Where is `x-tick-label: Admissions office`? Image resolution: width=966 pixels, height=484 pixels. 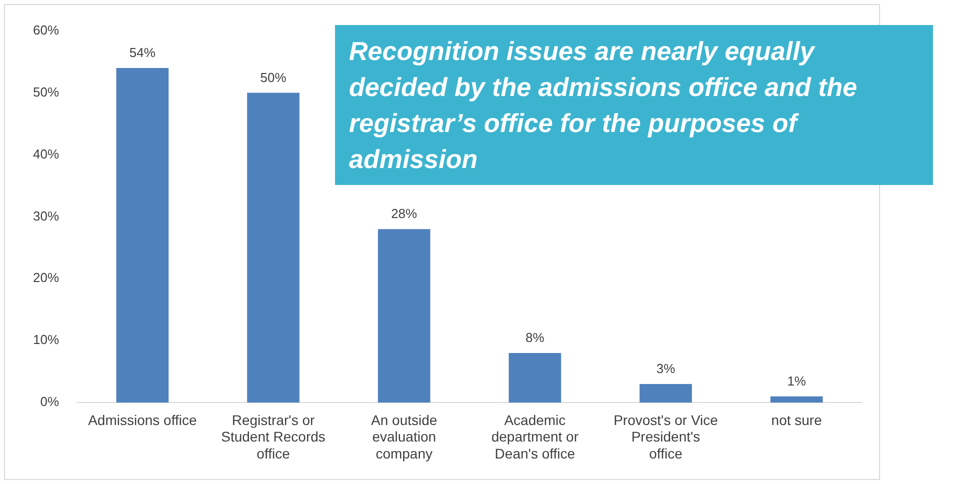
x-tick-label: Admissions office is located at coordinates (142, 420).